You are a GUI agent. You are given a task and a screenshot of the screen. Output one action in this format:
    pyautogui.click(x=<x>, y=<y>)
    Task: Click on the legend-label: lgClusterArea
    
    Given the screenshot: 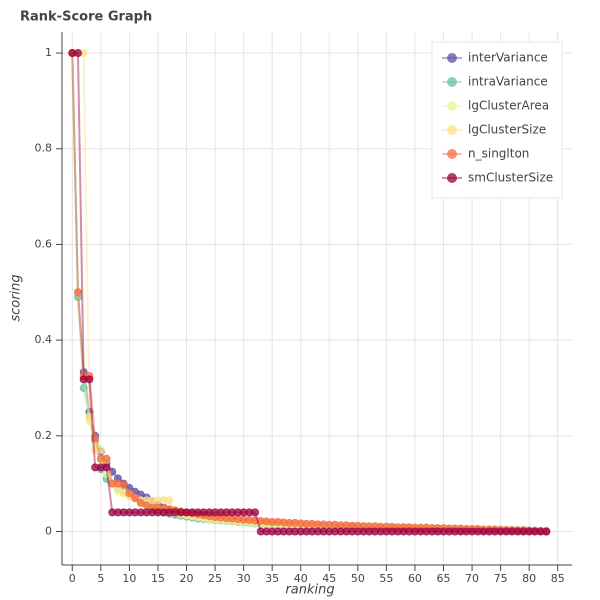 What is the action you would take?
    pyautogui.click(x=508, y=106)
    